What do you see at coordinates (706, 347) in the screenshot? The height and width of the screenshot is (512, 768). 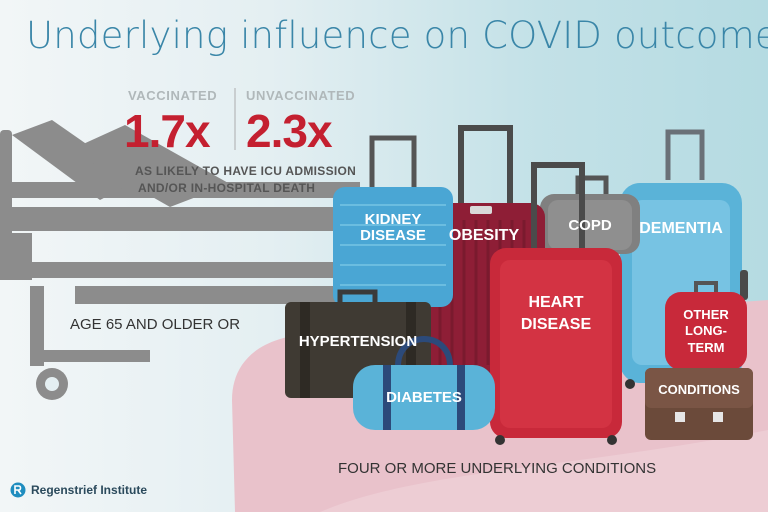 I see `other-label-line-3: TERM` at bounding box center [706, 347].